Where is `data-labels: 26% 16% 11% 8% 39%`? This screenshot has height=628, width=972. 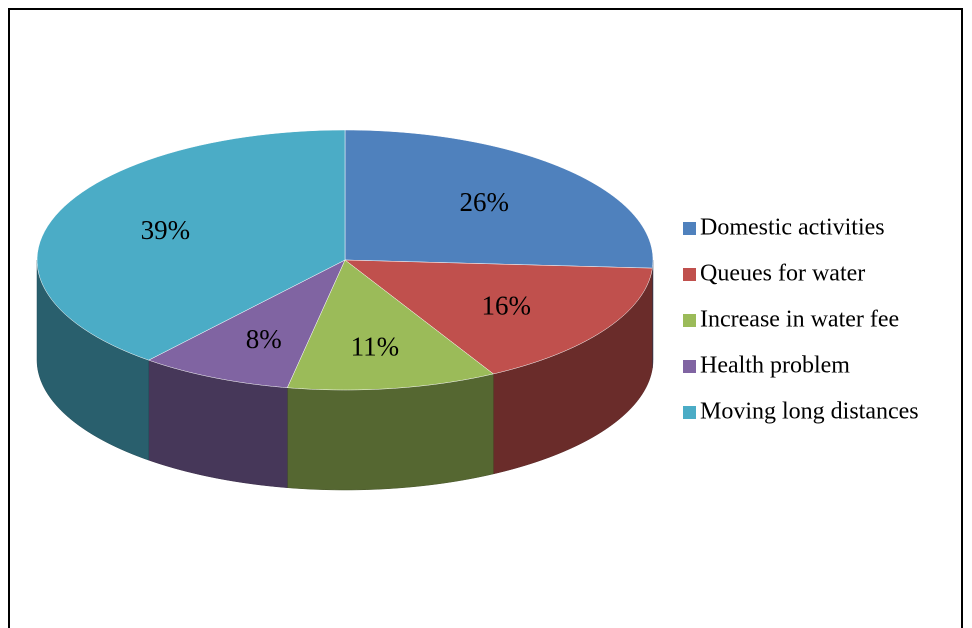 data-labels: 26% 16% 11% 8% 39% is located at coordinates (336, 274).